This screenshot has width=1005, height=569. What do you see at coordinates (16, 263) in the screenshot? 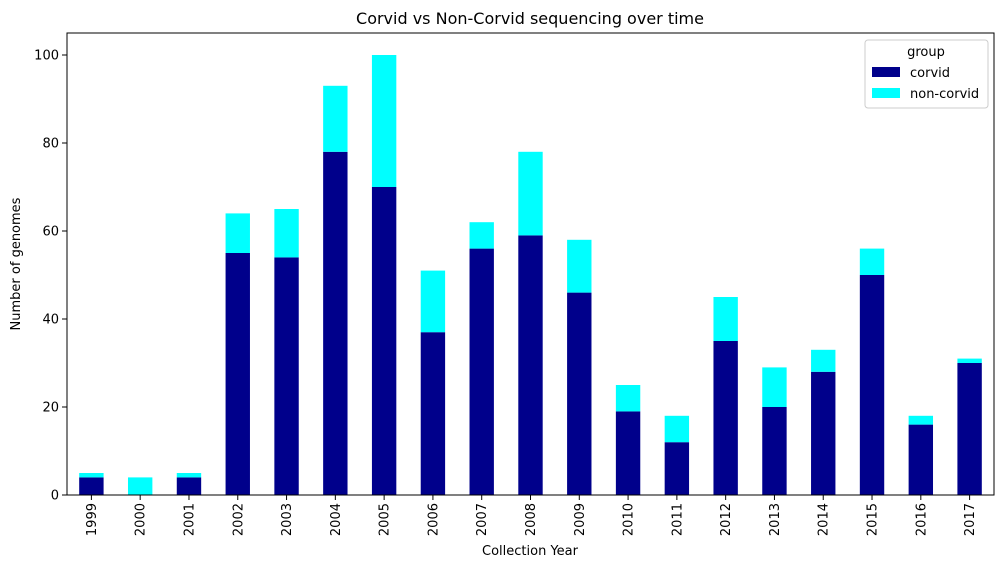
I see `y-axis-label: Number of genomes` at bounding box center [16, 263].